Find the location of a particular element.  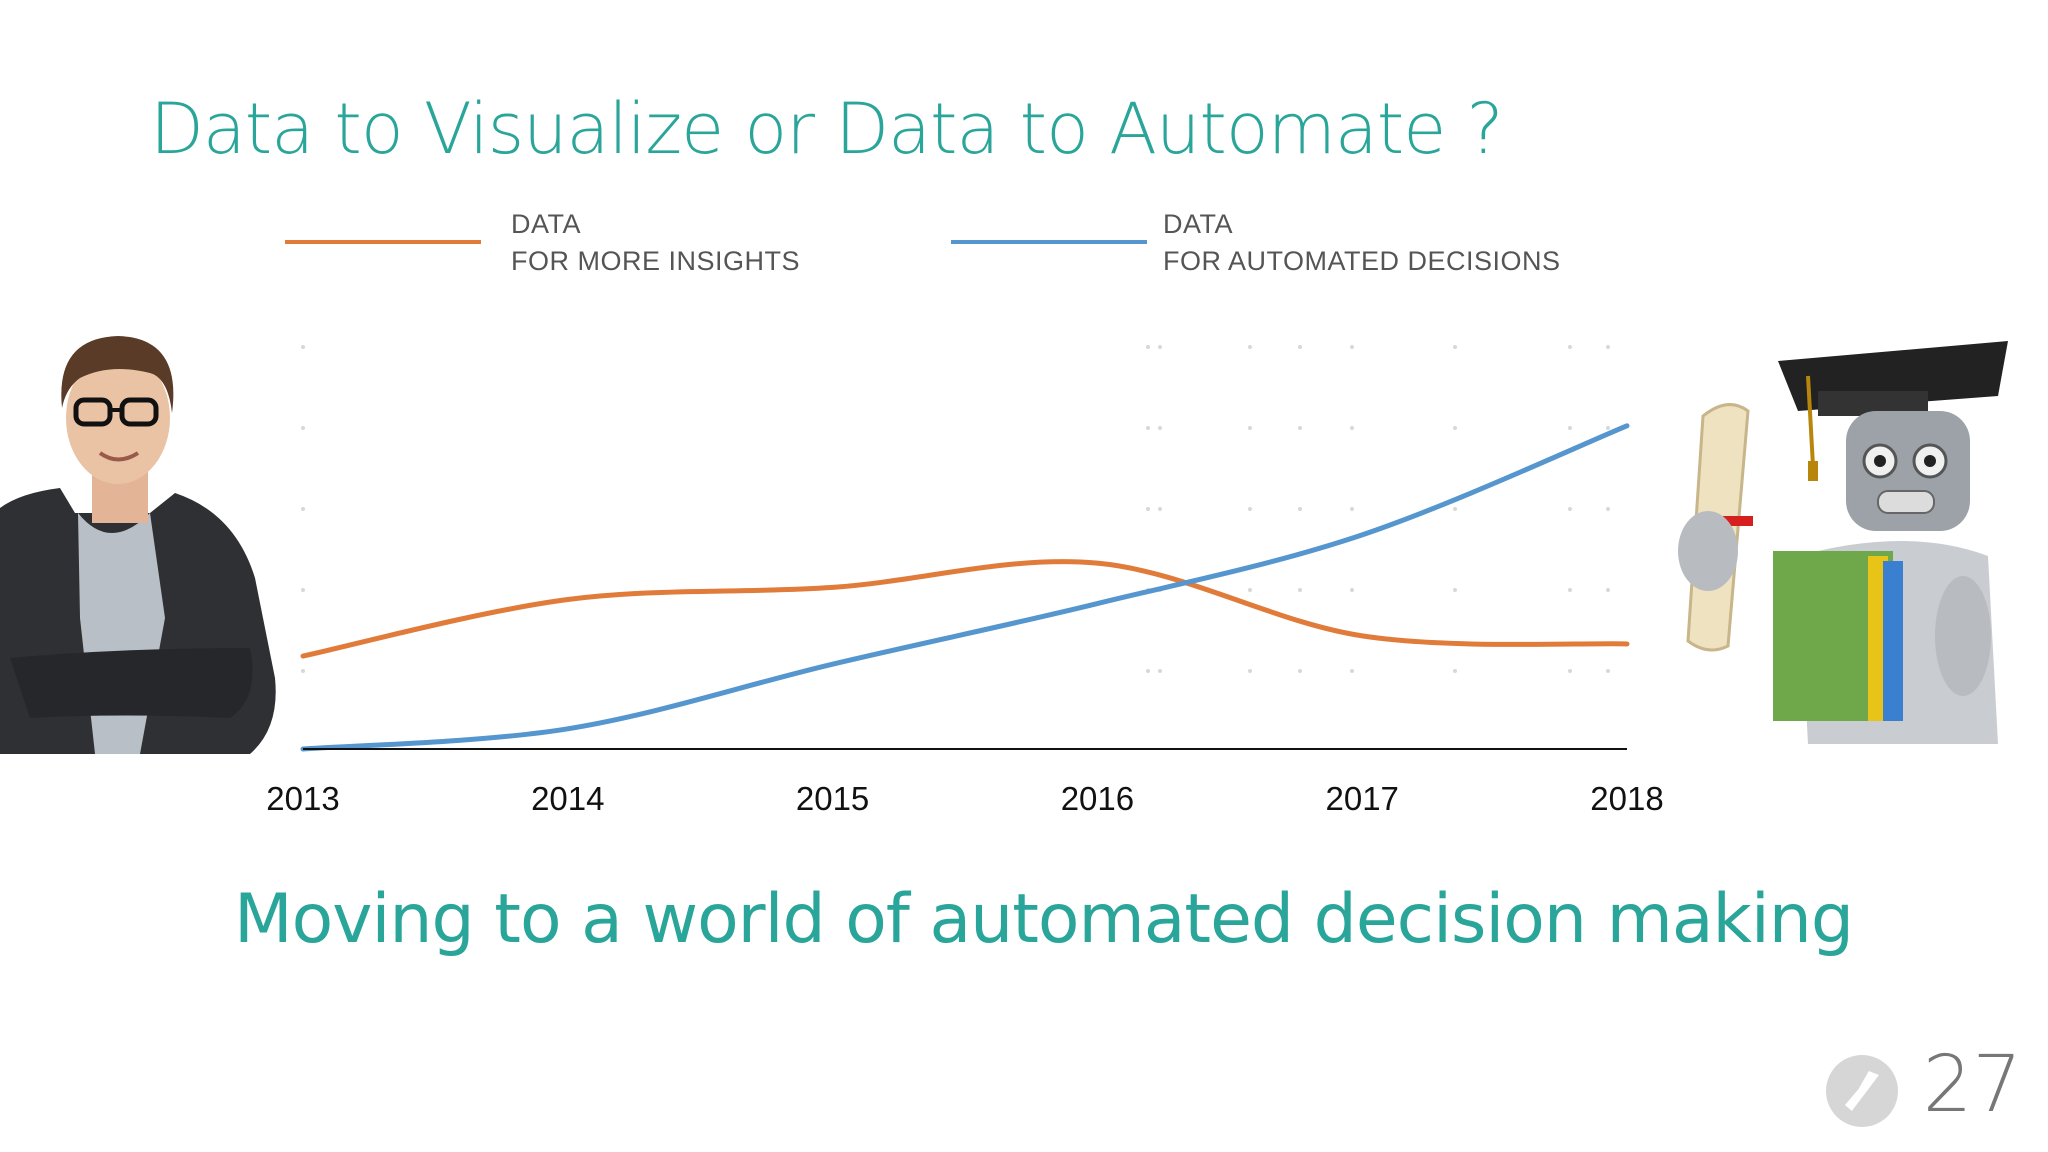

x-axis-ticks: 2013 2014 2015 2016 2017 2018 is located at coordinates (964, 798).